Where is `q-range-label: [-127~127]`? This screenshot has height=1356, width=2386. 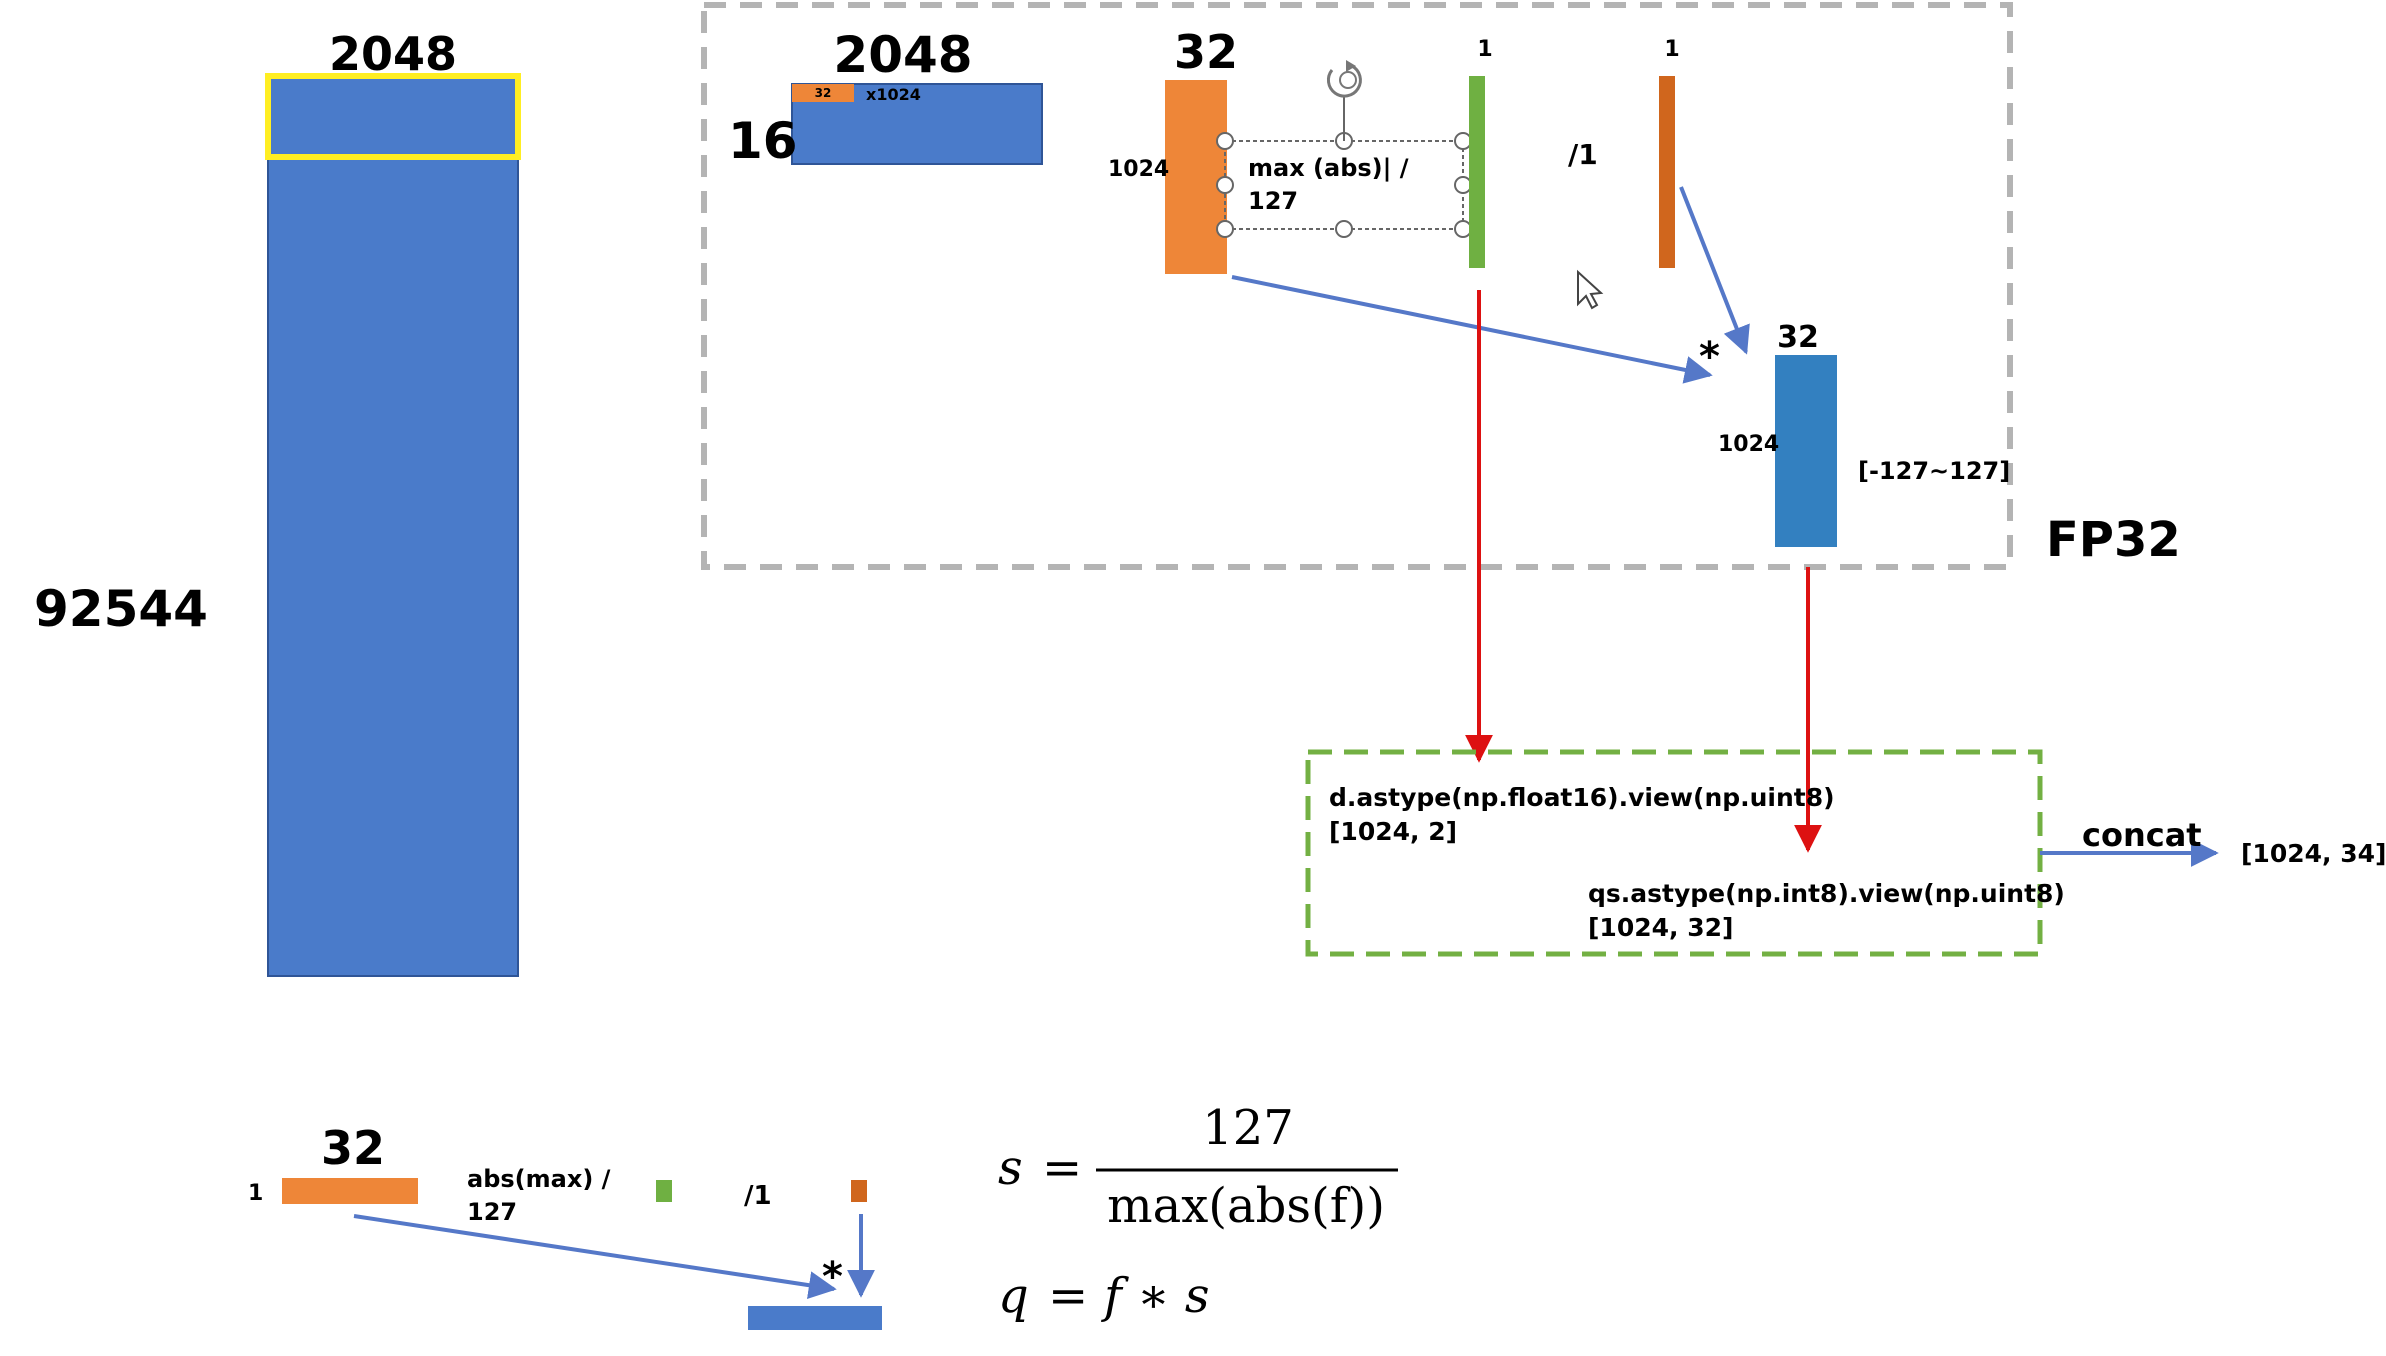 q-range-label: [-127~127] is located at coordinates (1934, 471).